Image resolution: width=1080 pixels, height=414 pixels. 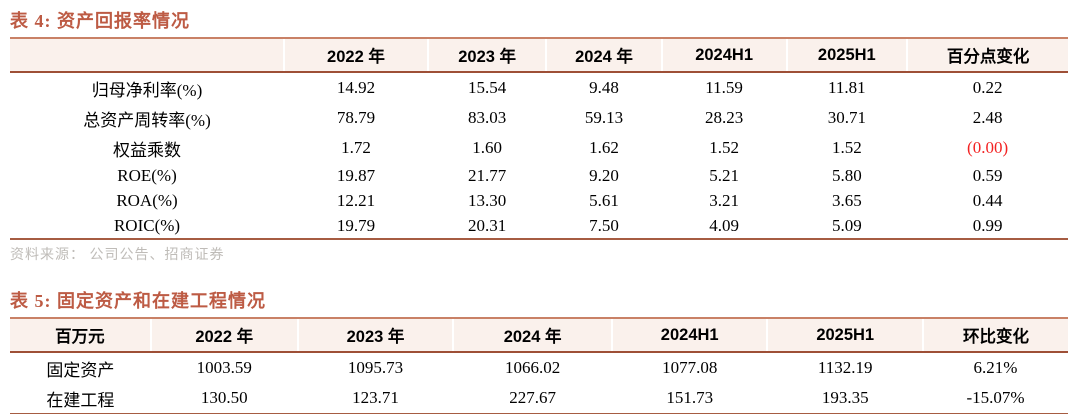 What do you see at coordinates (689, 335) in the screenshot?
I see `table5-col-header-2024h1: 2024H1` at bounding box center [689, 335].